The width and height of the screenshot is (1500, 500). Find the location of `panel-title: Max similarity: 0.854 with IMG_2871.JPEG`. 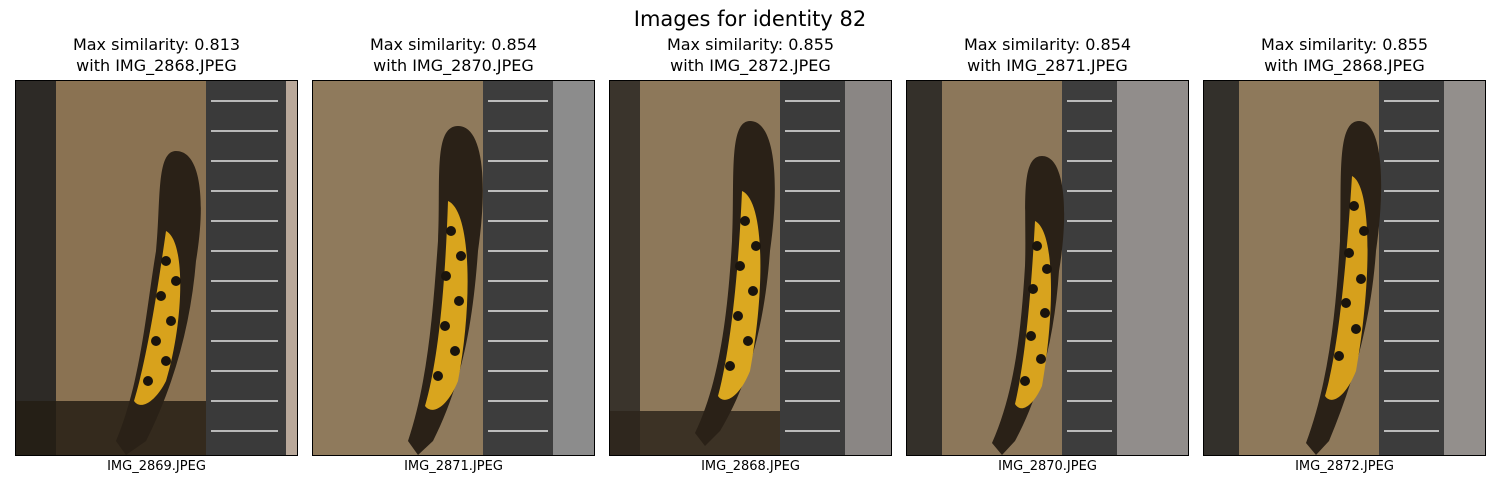

panel-title: Max similarity: 0.854 with IMG_2871.JPEG is located at coordinates (1047, 56).